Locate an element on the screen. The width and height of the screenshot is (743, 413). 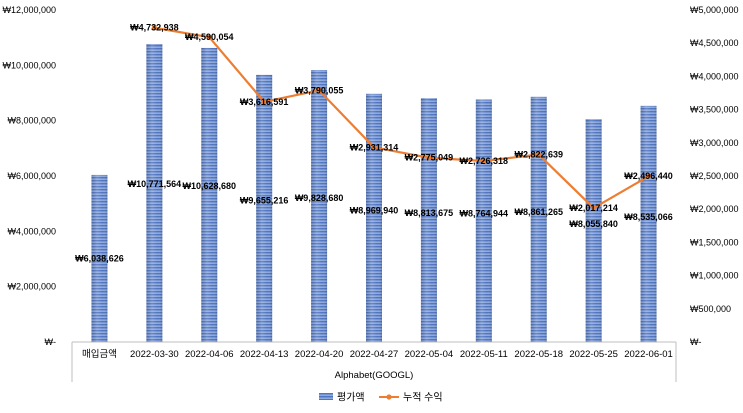
left-axis-tick-label: ₩10,000,000 is located at coordinates (29, 65).